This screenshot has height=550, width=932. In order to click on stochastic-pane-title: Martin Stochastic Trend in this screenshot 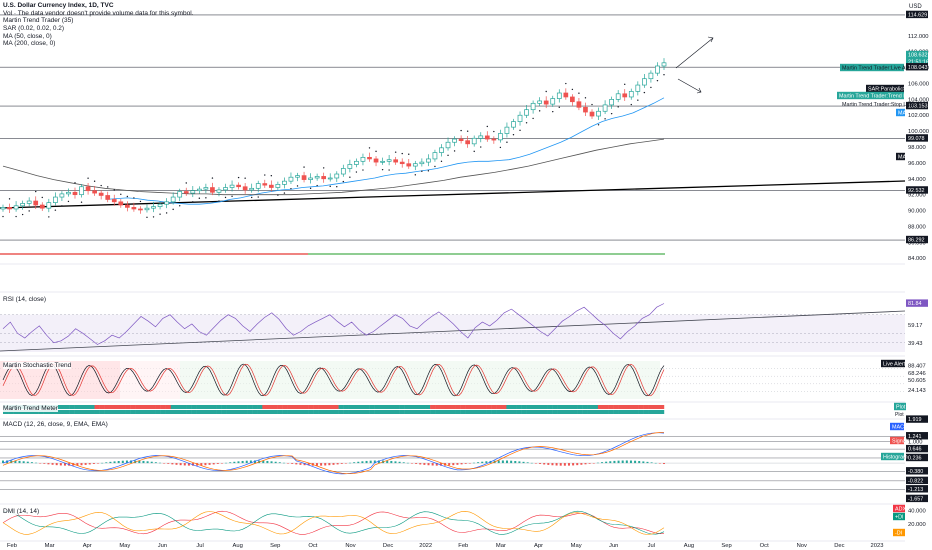, I will do `click(37, 365)`.